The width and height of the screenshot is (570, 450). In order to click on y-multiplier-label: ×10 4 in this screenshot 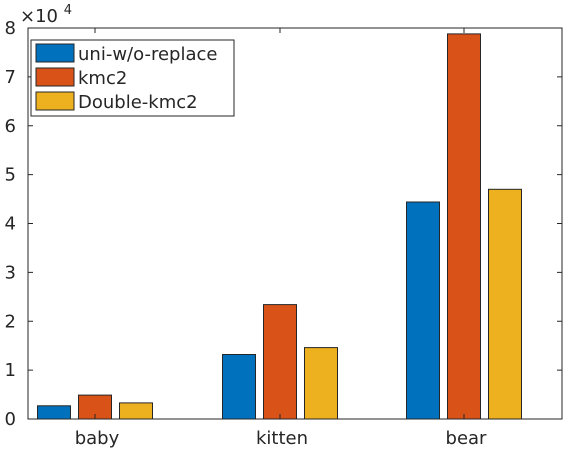, I will do `click(46, 15)`.